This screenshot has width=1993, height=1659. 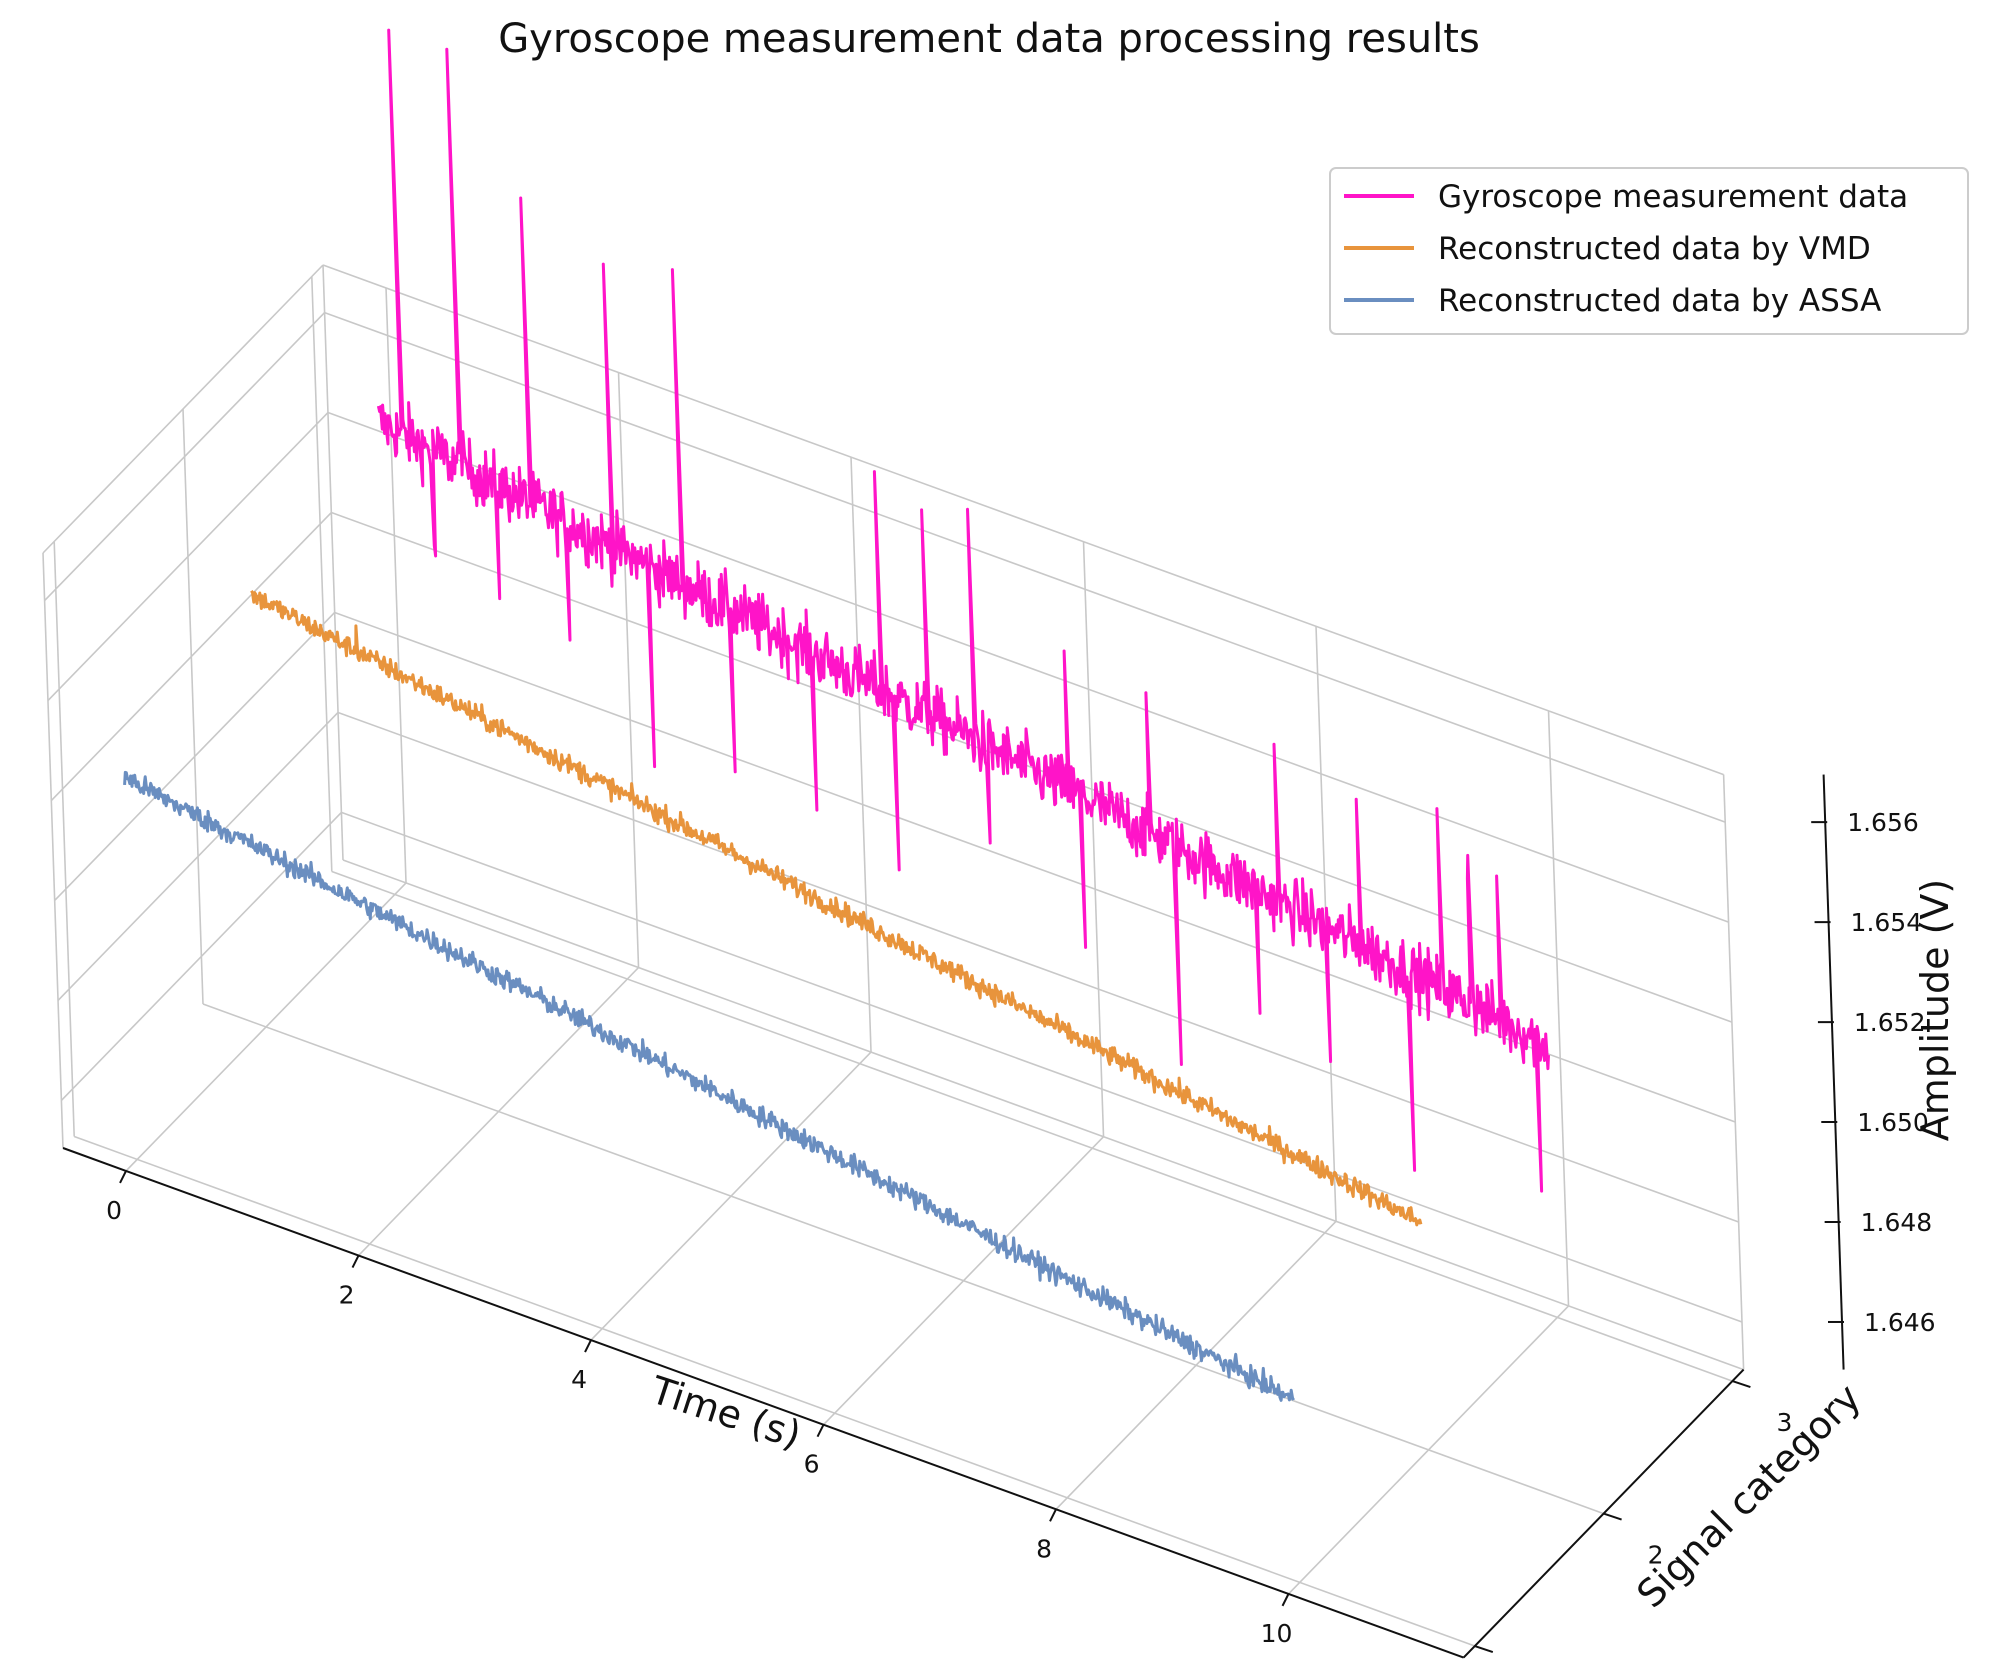 What do you see at coordinates (347, 1295) in the screenshot?
I see `x-tick-label: 2` at bounding box center [347, 1295].